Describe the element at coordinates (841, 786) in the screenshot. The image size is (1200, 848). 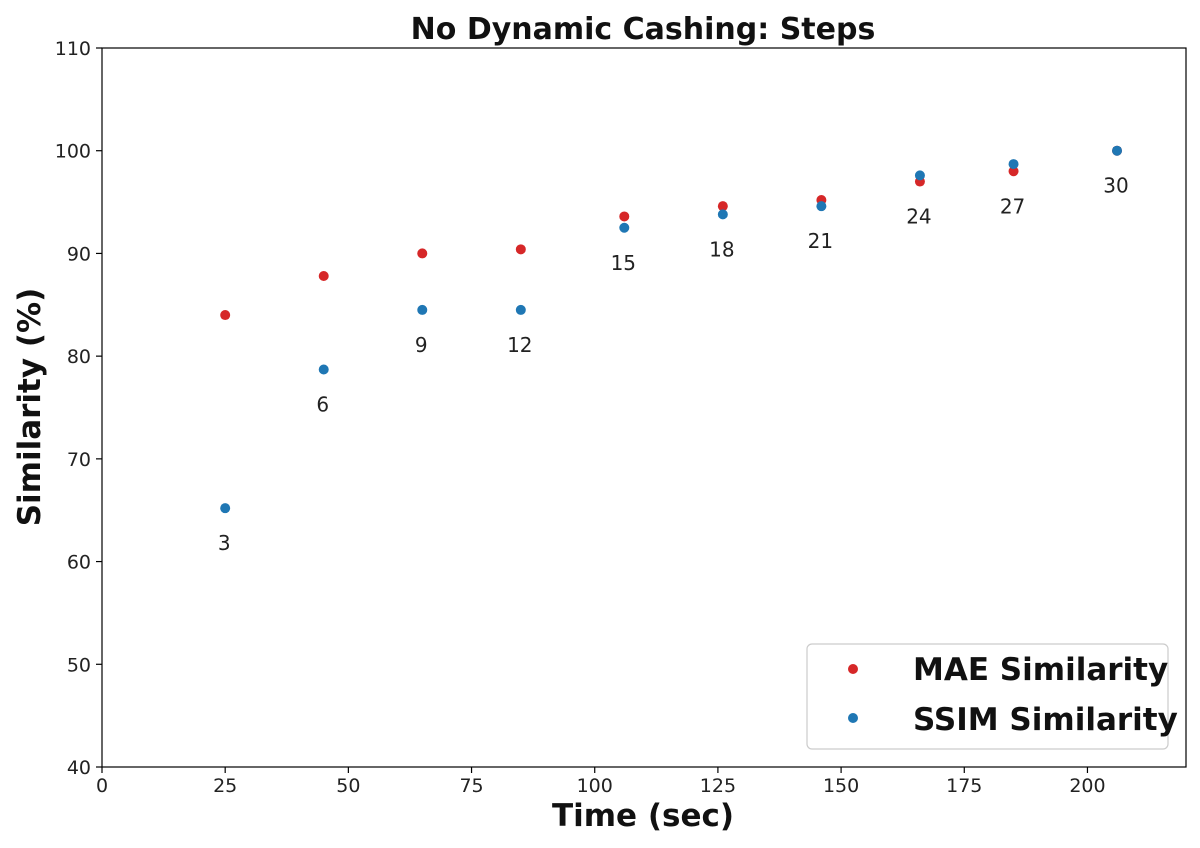
I see `x-tick-label: 150` at that location.